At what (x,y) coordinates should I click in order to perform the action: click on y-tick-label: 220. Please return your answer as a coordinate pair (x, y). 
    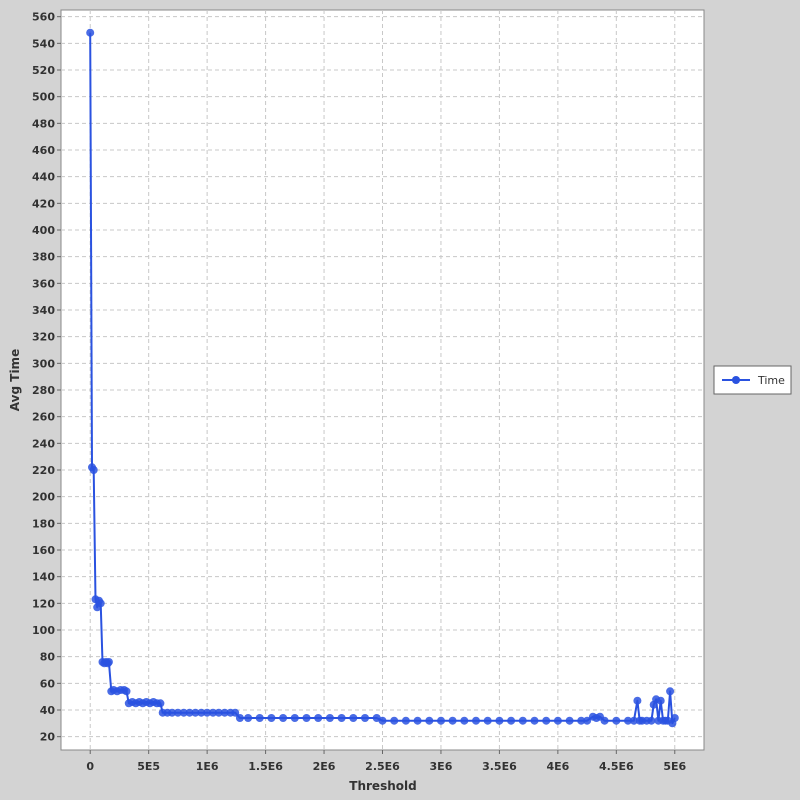
    Looking at the image, I should click on (43, 470).